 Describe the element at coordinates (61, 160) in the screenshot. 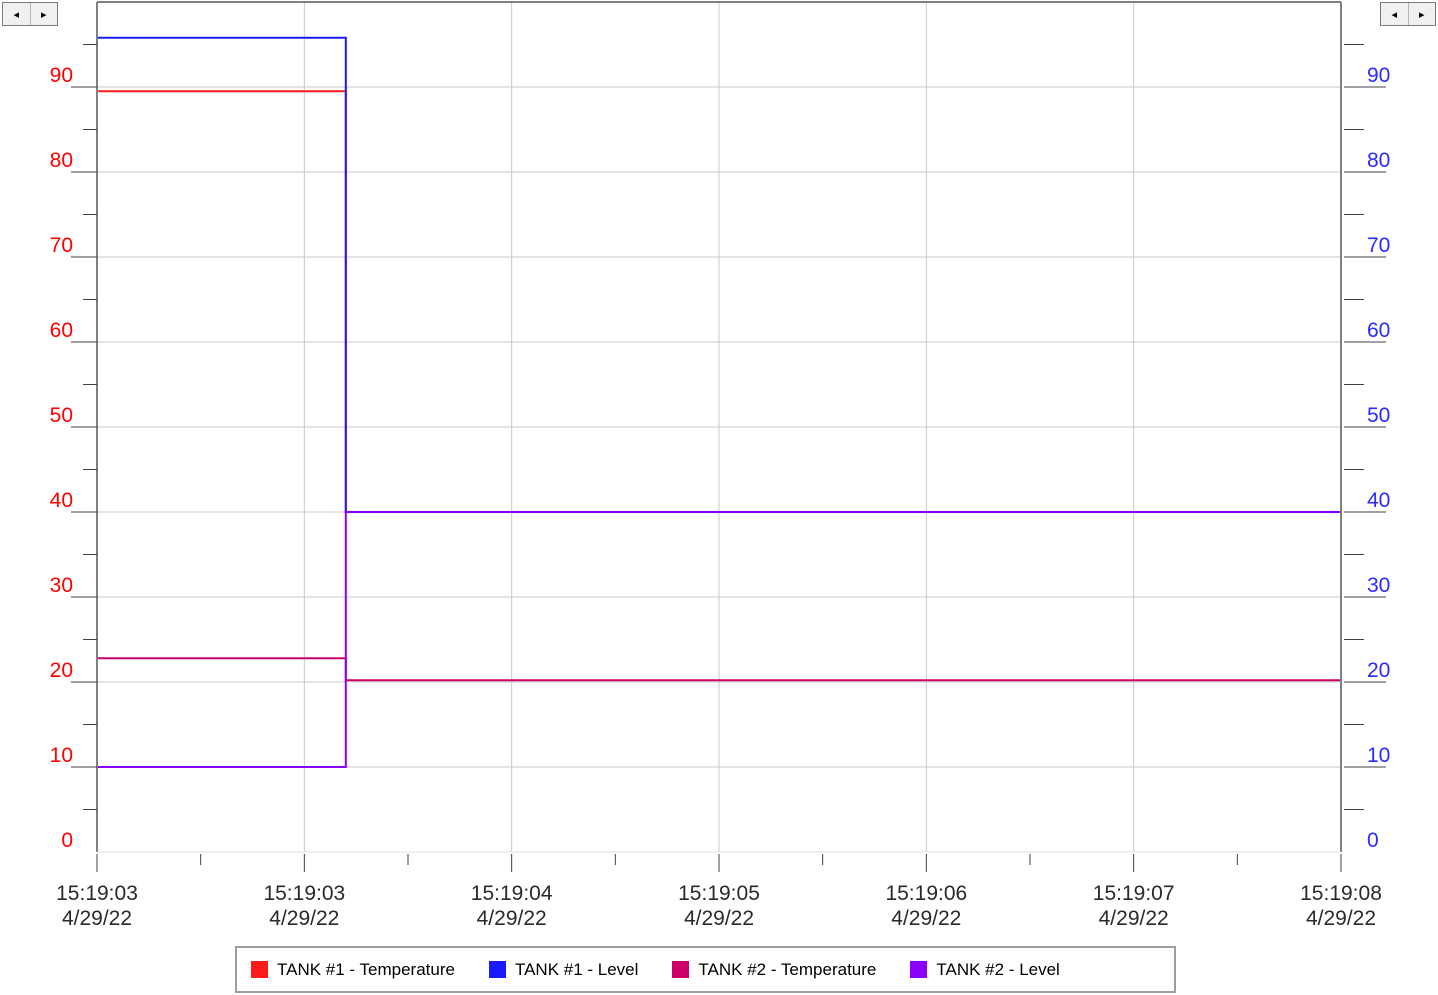

I see `left-y-tick-label: 80` at that location.